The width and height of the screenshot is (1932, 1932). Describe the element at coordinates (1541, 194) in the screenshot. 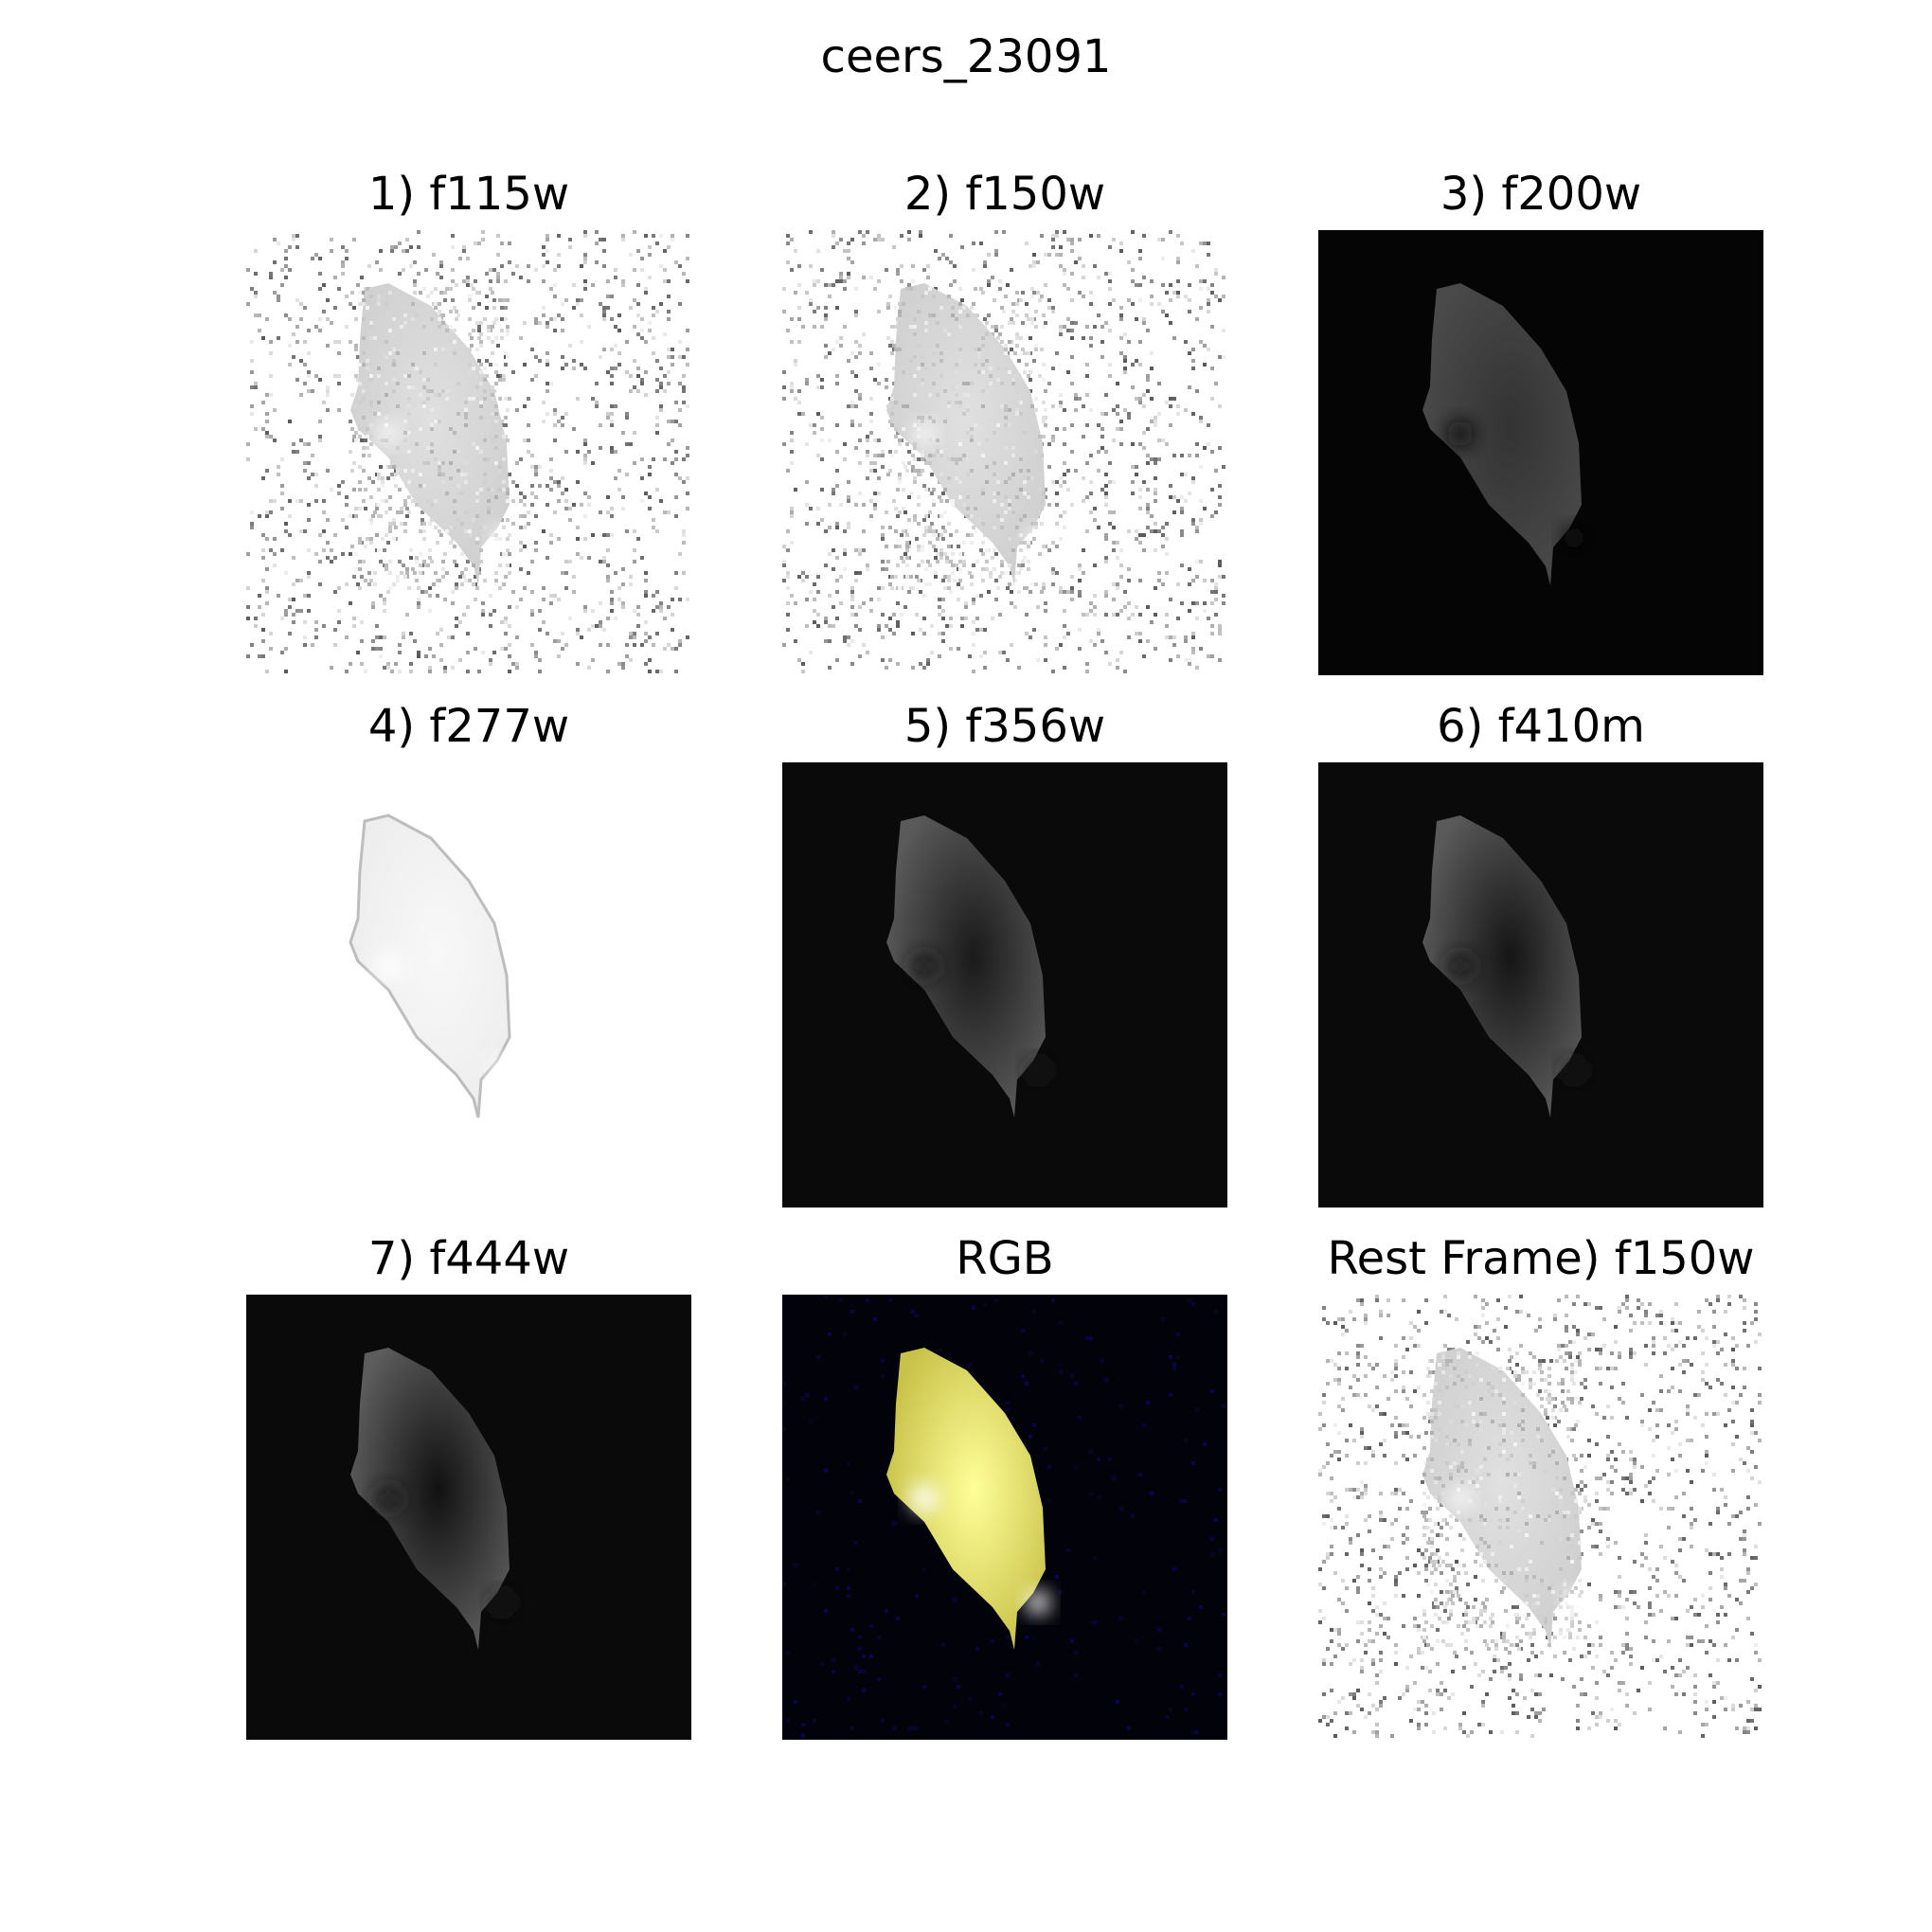

I see `panel-title: 3) f200w` at that location.